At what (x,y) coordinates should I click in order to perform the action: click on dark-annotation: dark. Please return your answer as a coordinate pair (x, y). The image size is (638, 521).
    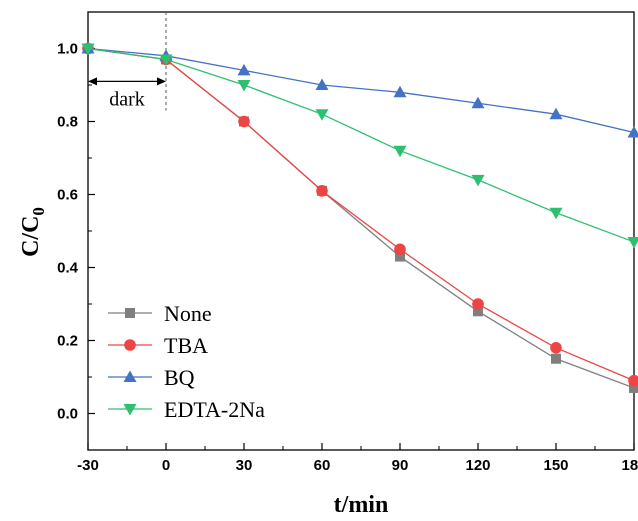
    Looking at the image, I should click on (127, 61).